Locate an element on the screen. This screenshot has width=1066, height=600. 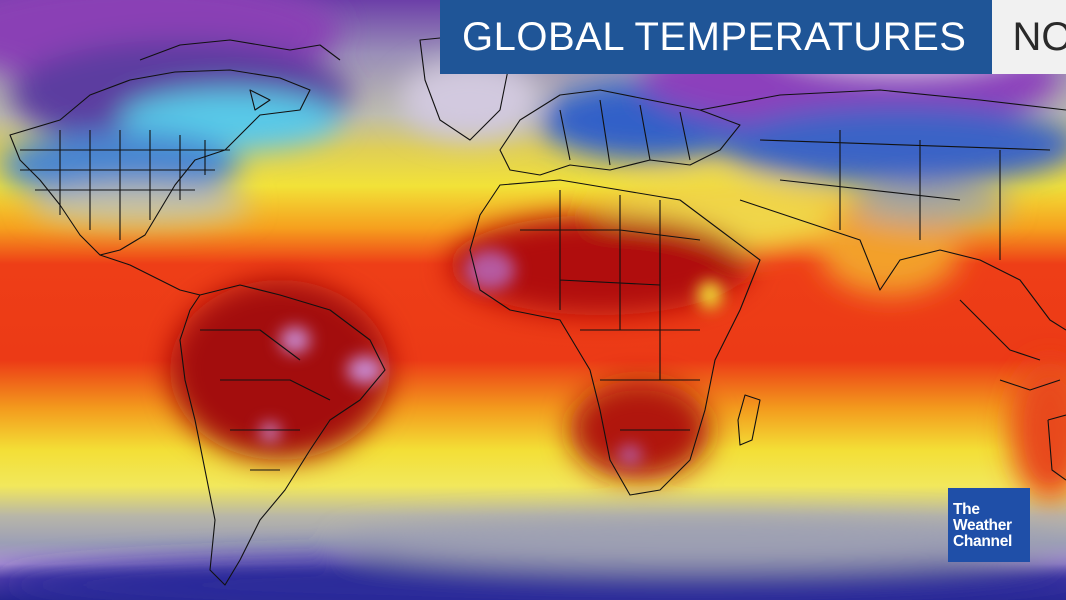
tibet-gray is located at coordinates (930, 205).